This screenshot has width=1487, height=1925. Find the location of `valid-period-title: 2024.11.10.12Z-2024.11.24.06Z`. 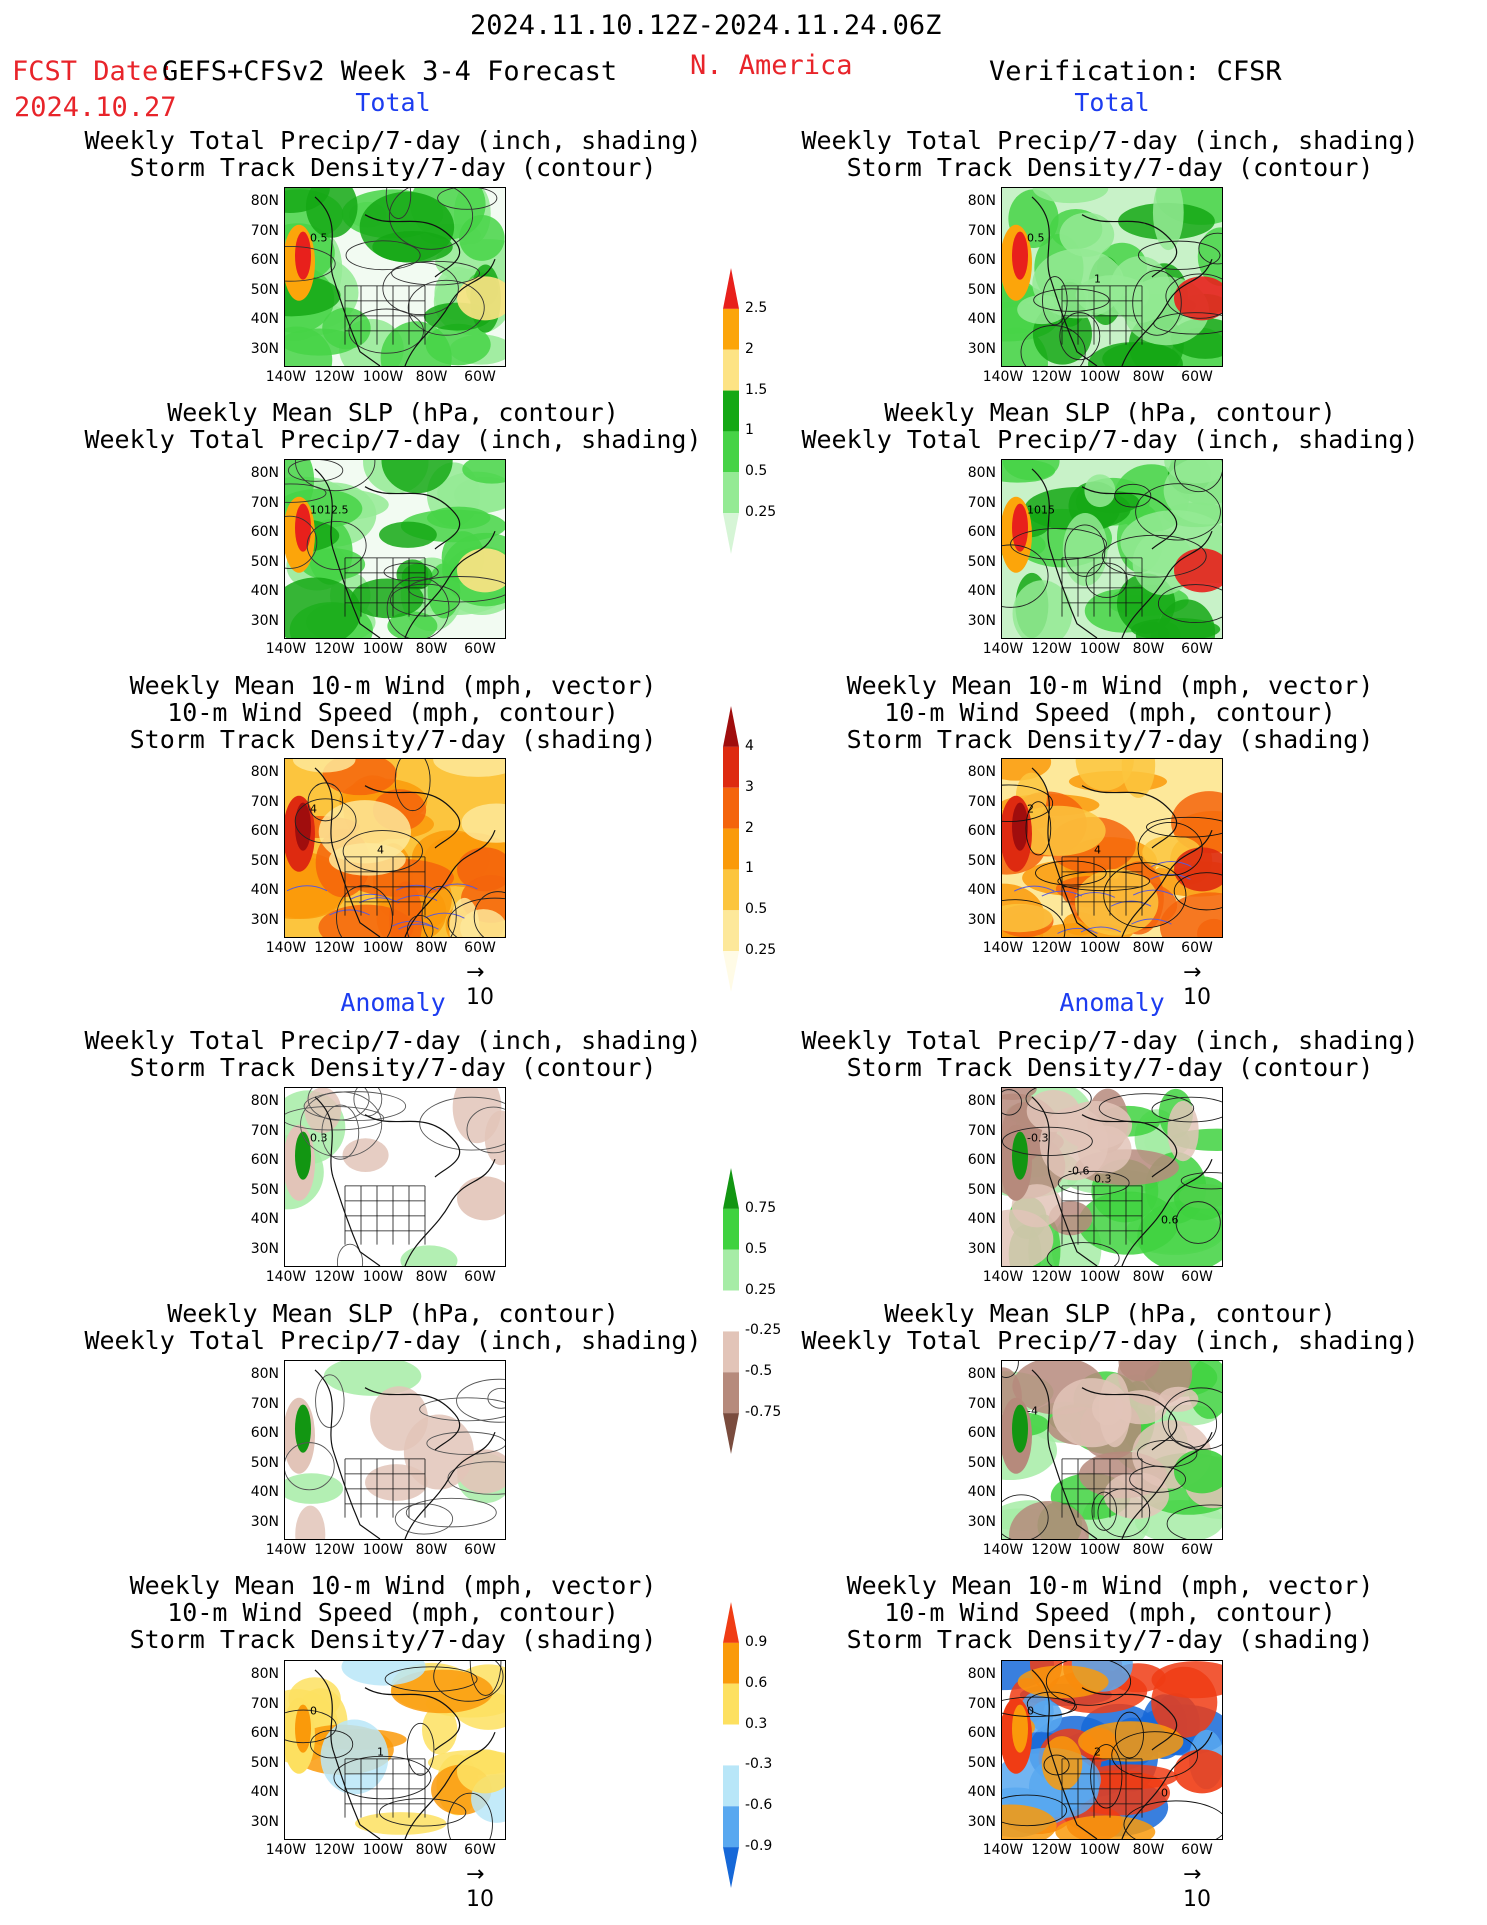

valid-period-title: 2024.11.10.12Z-2024.11.24.06Z is located at coordinates (706, 25).